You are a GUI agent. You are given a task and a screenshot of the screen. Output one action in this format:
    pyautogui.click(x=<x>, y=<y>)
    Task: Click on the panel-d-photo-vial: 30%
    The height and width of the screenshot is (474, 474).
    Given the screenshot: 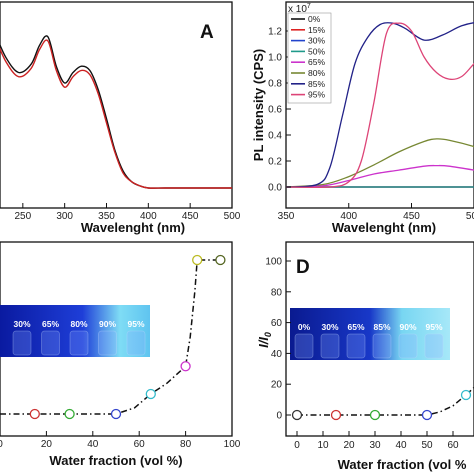 What is the action you would take?
    pyautogui.click(x=330, y=340)
    